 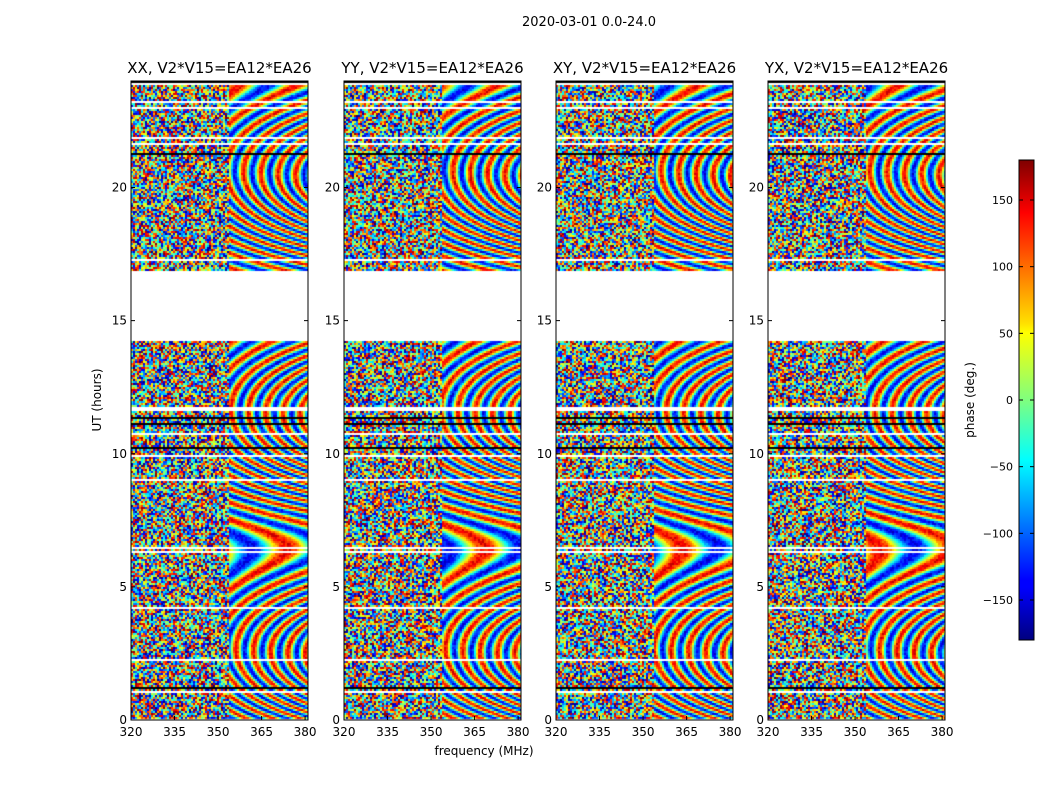 What do you see at coordinates (97, 399) in the screenshot?
I see `y-axis-label: UT (hours)` at bounding box center [97, 399].